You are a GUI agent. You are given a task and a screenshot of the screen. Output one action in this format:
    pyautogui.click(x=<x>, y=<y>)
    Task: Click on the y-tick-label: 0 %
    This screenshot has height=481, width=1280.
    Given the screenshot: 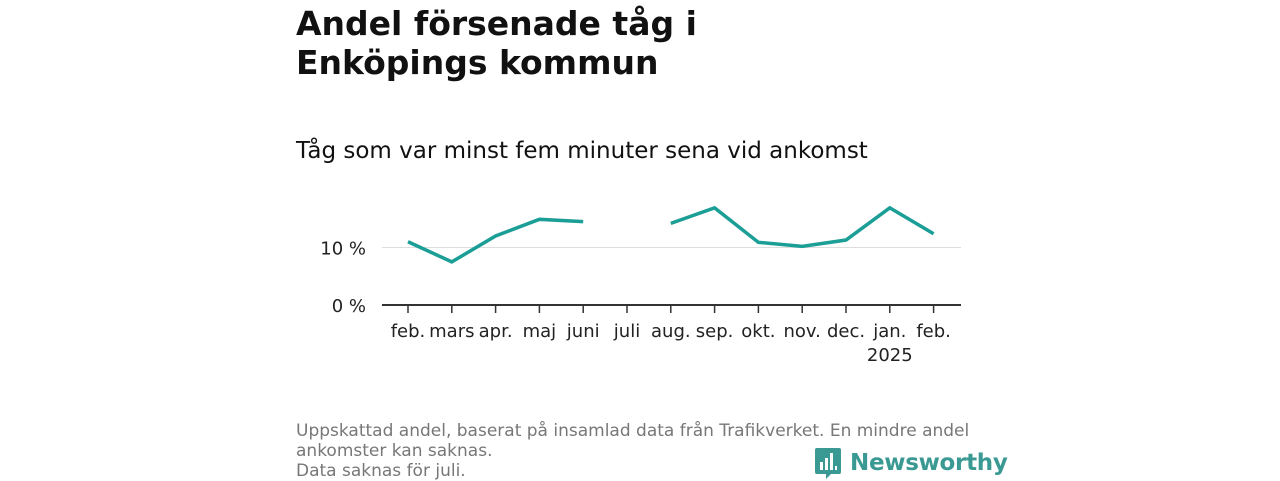 What is the action you would take?
    pyautogui.click(x=349, y=306)
    